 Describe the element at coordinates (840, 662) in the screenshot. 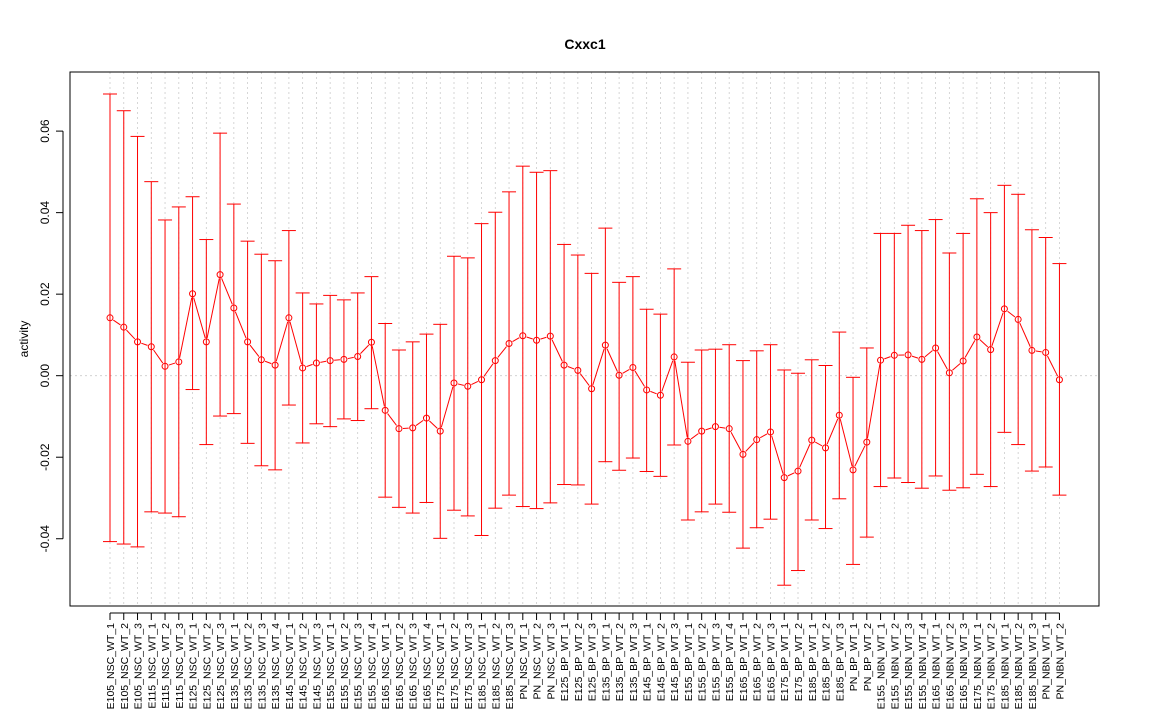

I see `x-tick-label: E185_BP_WT_3` at that location.